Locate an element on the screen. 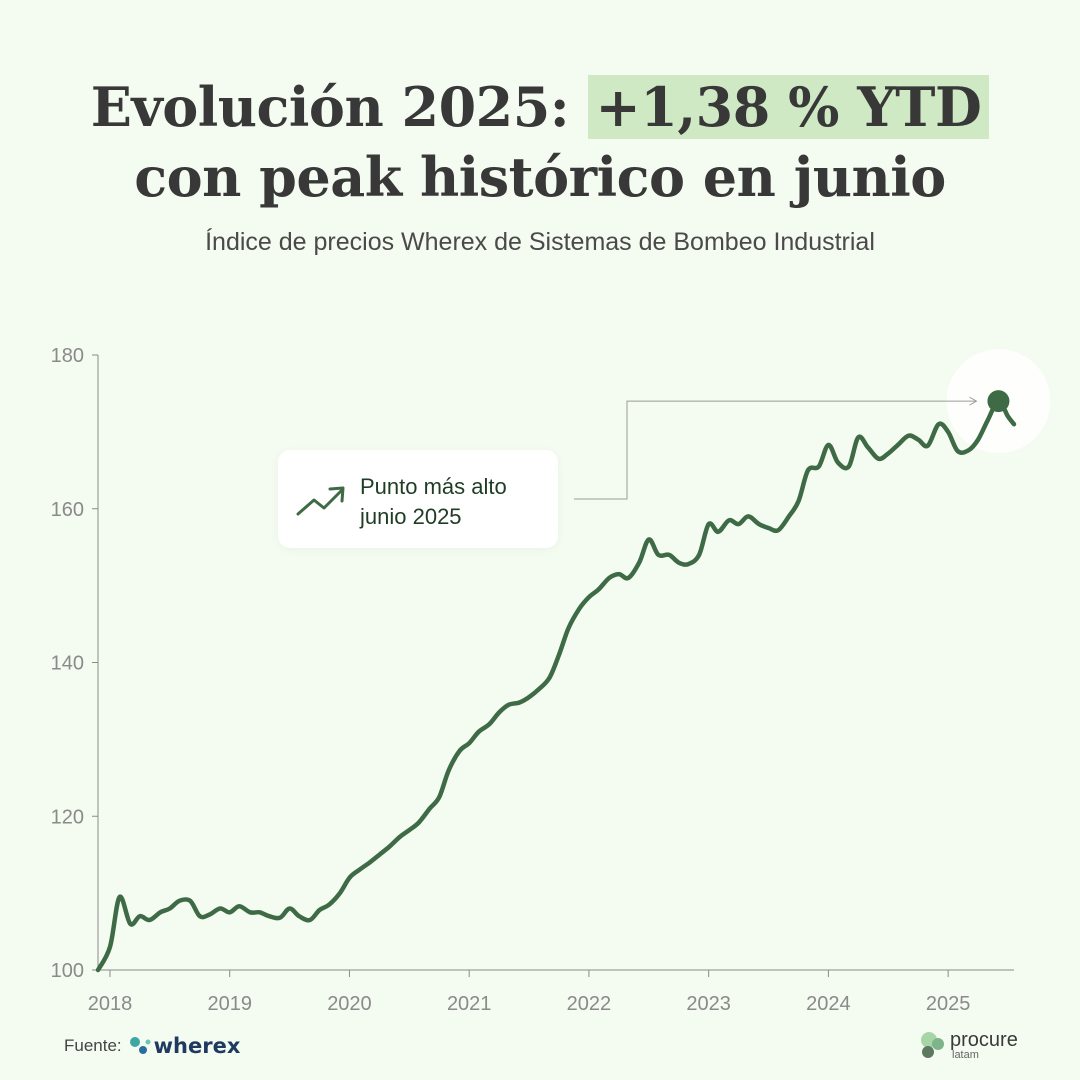  x-tick-label: 2019 is located at coordinates (229, 1004).